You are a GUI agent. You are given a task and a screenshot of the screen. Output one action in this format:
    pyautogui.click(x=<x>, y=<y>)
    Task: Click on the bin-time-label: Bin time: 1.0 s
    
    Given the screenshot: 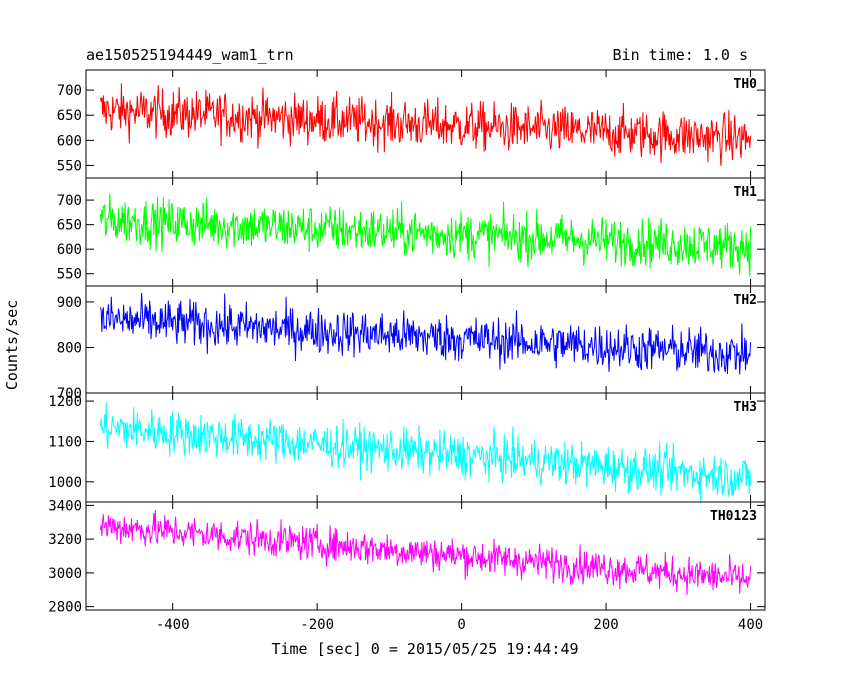 What is the action you would take?
    pyautogui.click(x=680, y=55)
    